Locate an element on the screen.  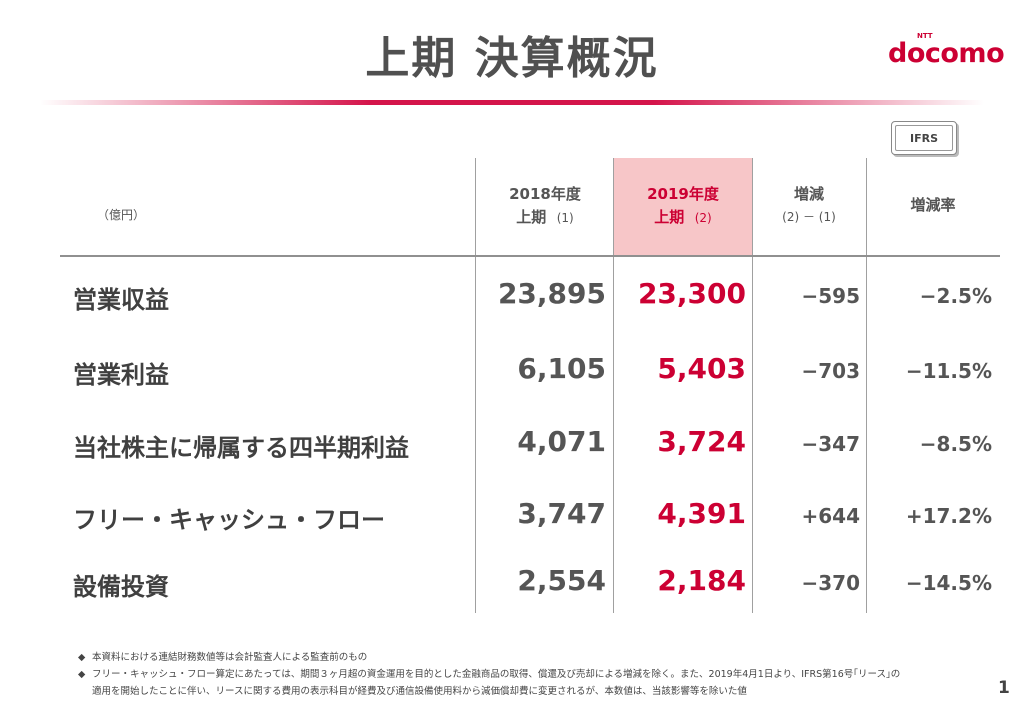
change-value: −703 is located at coordinates (830, 371).